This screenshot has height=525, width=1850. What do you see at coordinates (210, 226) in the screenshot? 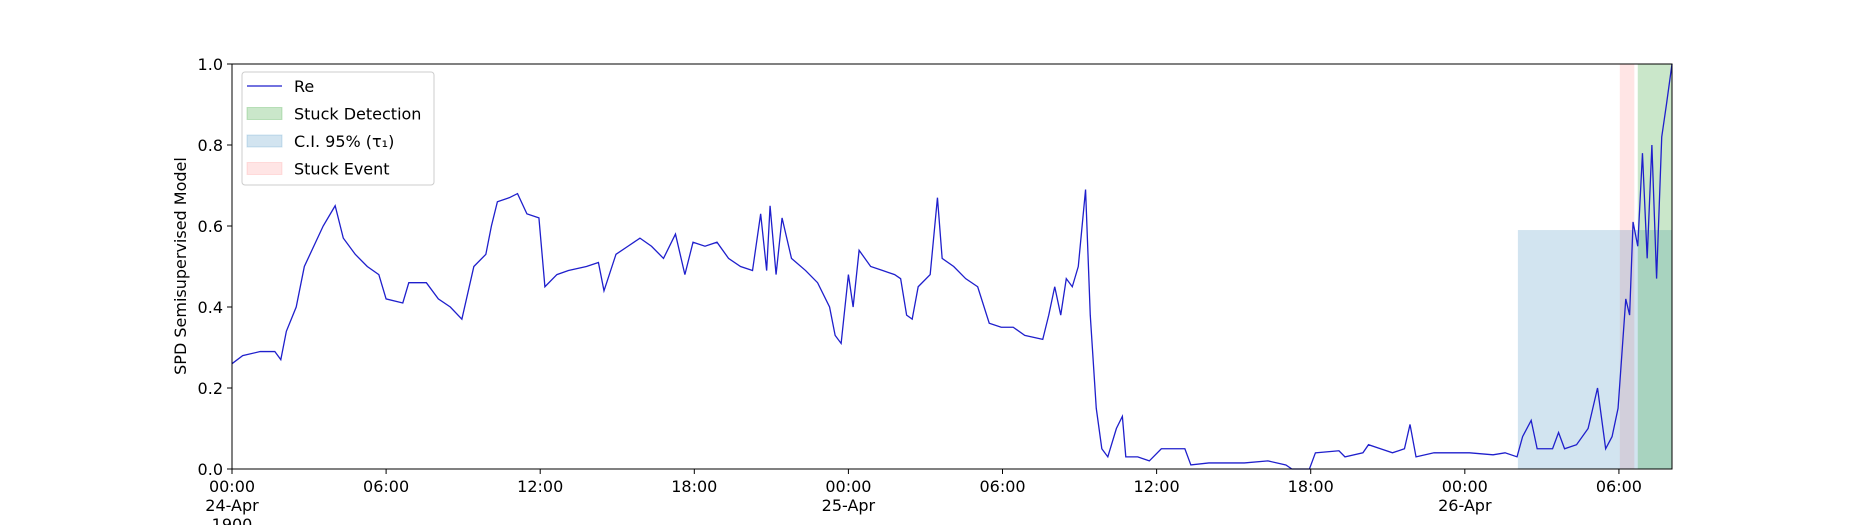
I see `y-tick-label: 0.6` at bounding box center [210, 226].